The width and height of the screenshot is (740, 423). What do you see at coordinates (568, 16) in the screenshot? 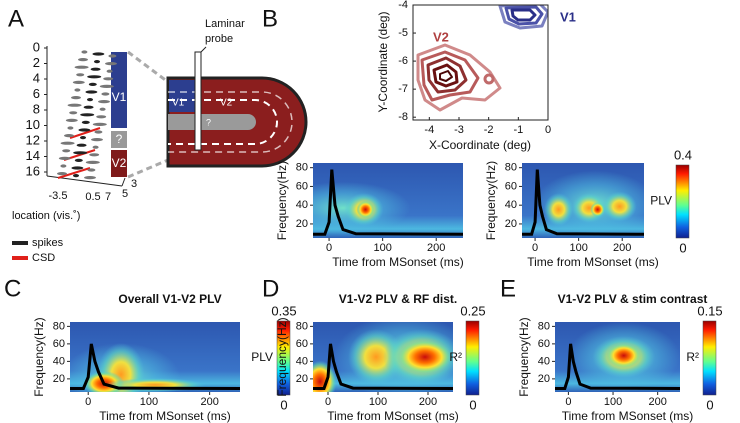
I see `v1-label: V1` at bounding box center [568, 16].